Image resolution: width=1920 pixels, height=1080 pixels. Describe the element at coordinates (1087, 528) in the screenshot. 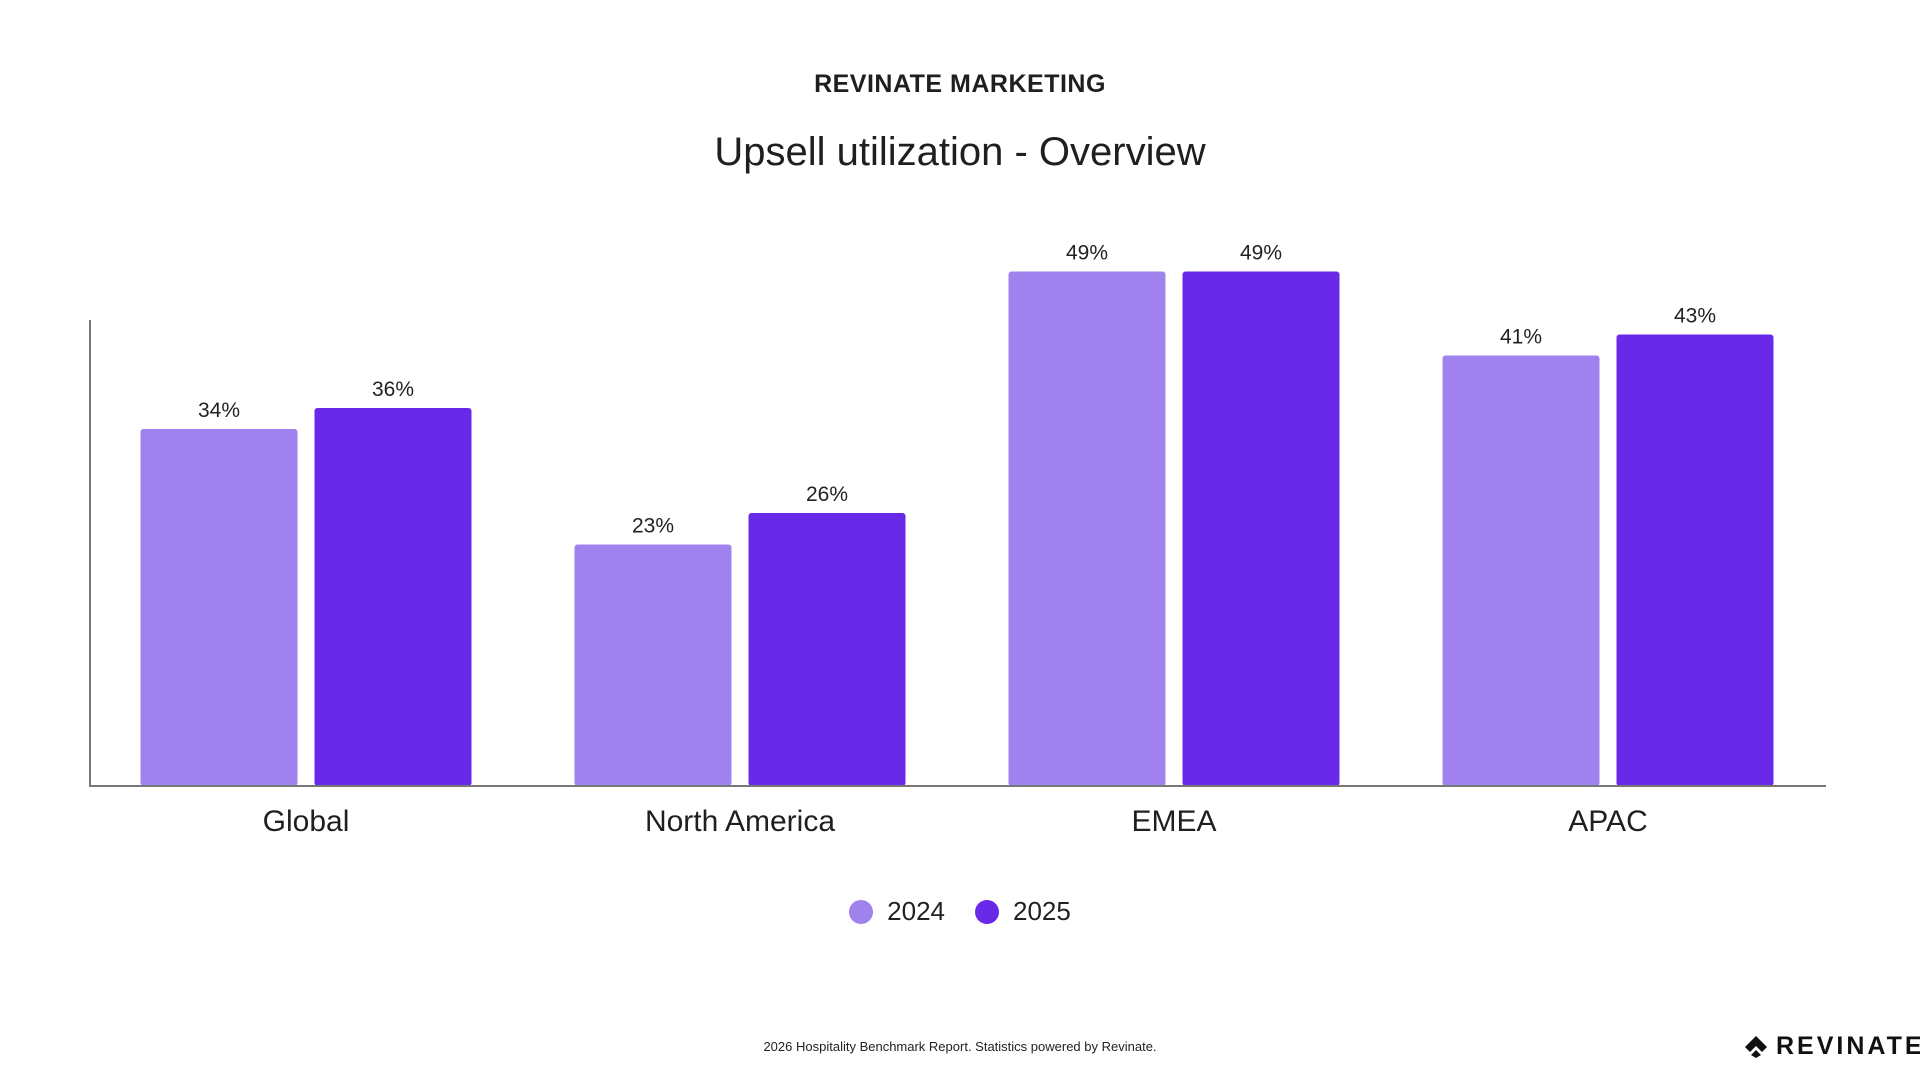

I see `bar-emea-2024` at that location.